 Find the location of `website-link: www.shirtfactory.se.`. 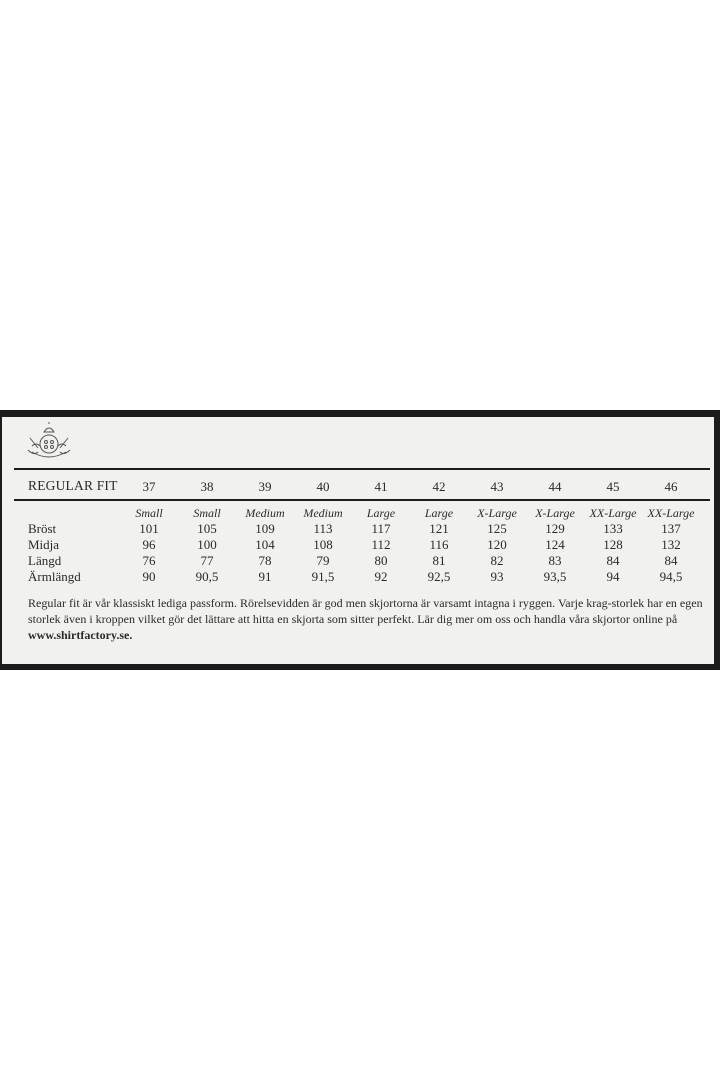

website-link: www.shirtfactory.se. is located at coordinates (80, 635).